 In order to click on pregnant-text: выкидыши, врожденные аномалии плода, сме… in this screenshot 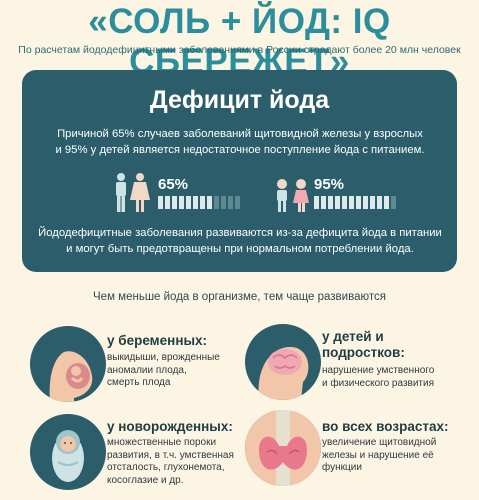, I will do `click(163, 371)`.